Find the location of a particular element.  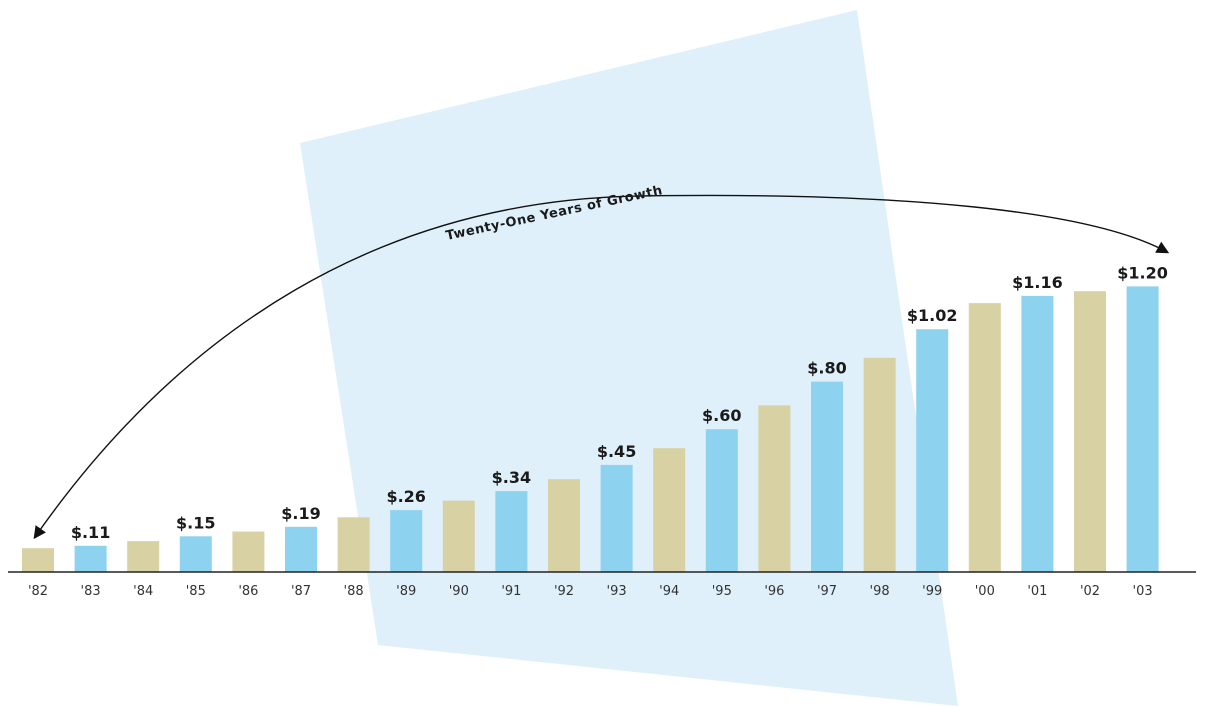

x-tick-85: '85 is located at coordinates (196, 591).